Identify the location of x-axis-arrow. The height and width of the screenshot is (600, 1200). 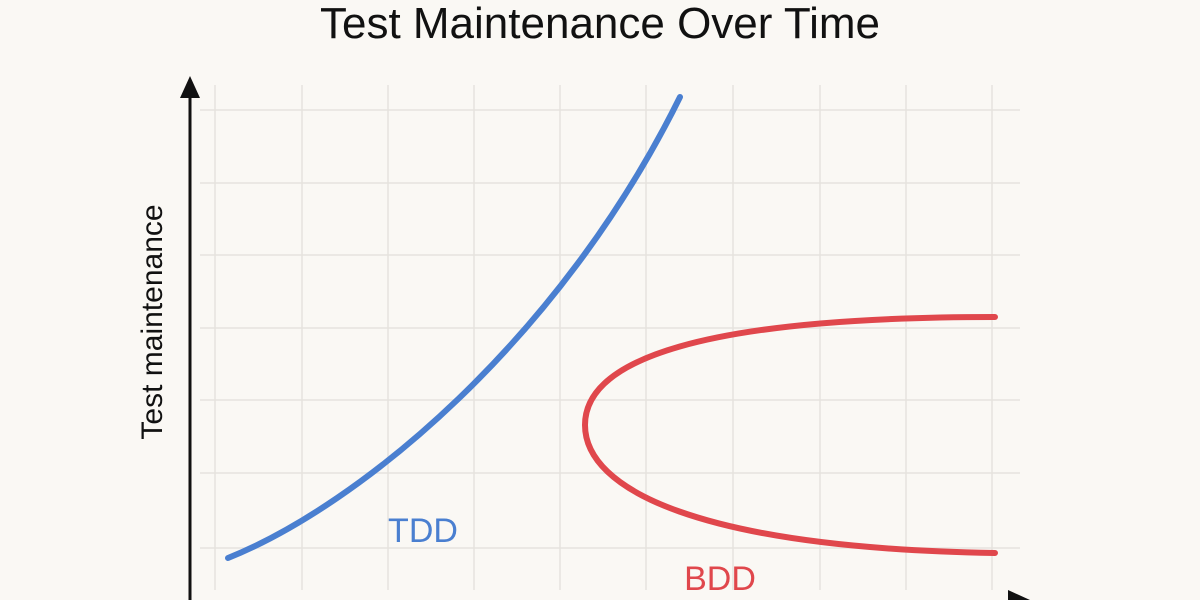
(1019, 595).